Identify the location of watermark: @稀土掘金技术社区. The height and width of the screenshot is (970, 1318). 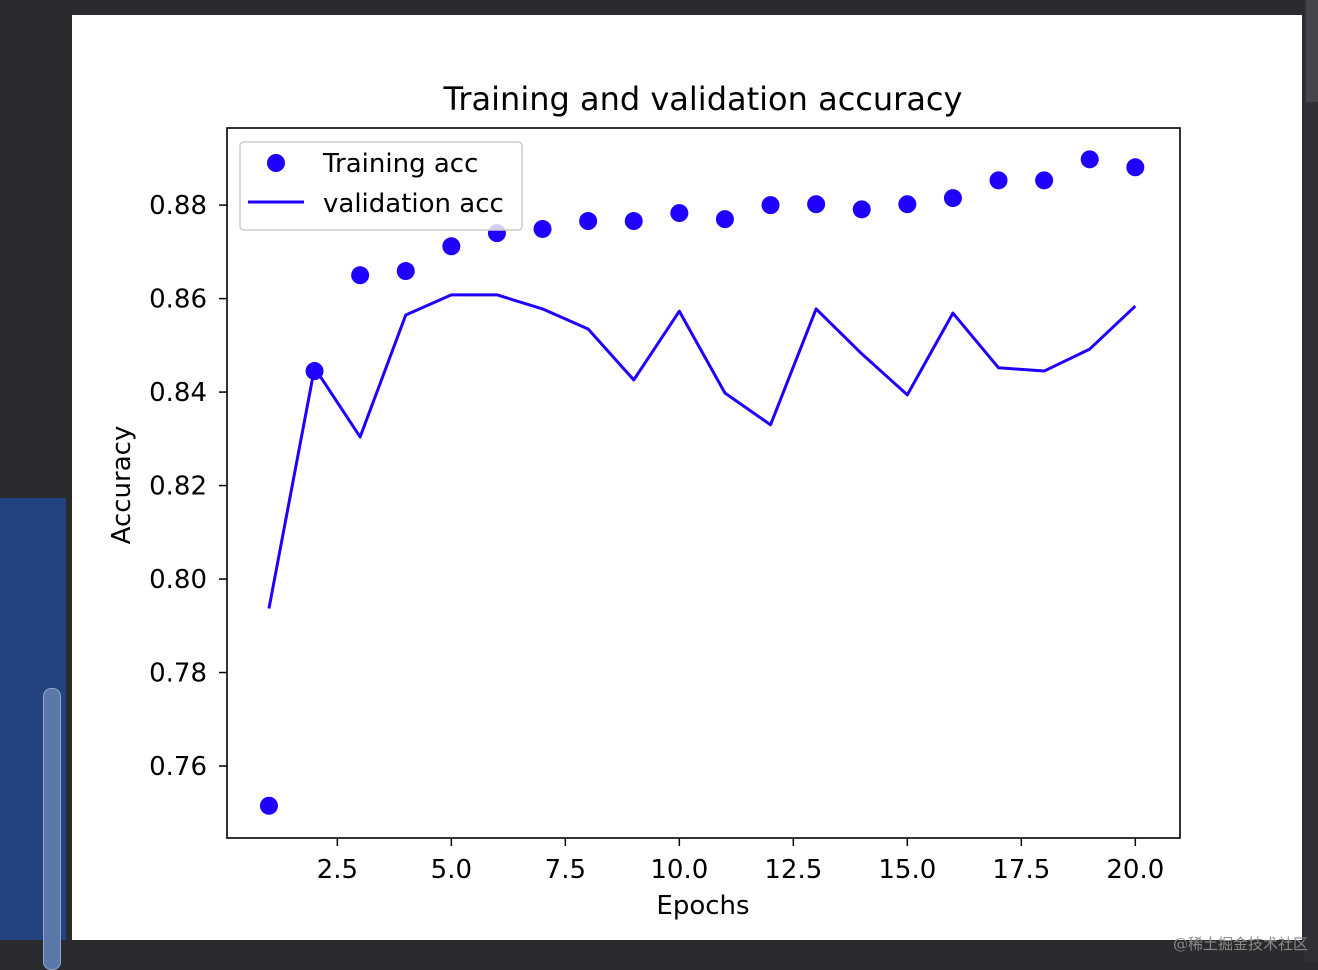
(1240, 944).